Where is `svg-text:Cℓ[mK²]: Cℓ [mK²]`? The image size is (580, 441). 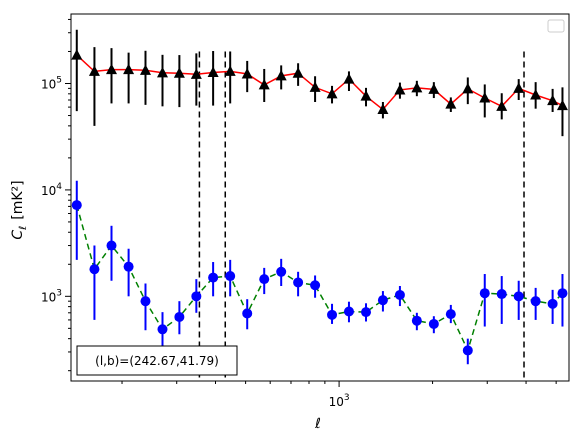
svg-text:Cℓ[mK²]: Cℓ [mK²] is located at coordinates (19, 209).